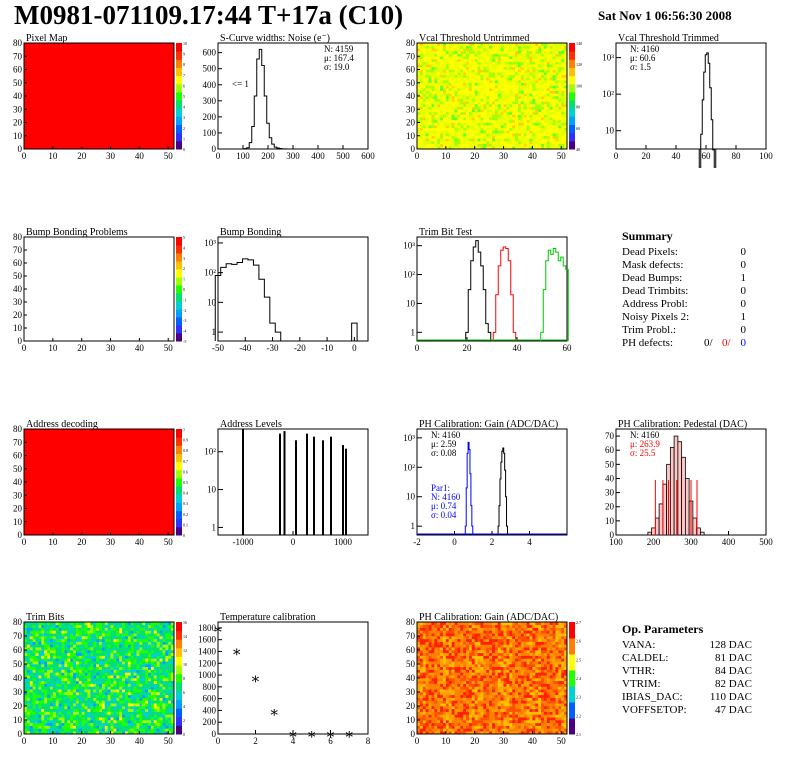 This screenshot has height=772, width=796. Describe the element at coordinates (140, 348) in the screenshot. I see `bump_problems-xtick-label: 40` at that location.